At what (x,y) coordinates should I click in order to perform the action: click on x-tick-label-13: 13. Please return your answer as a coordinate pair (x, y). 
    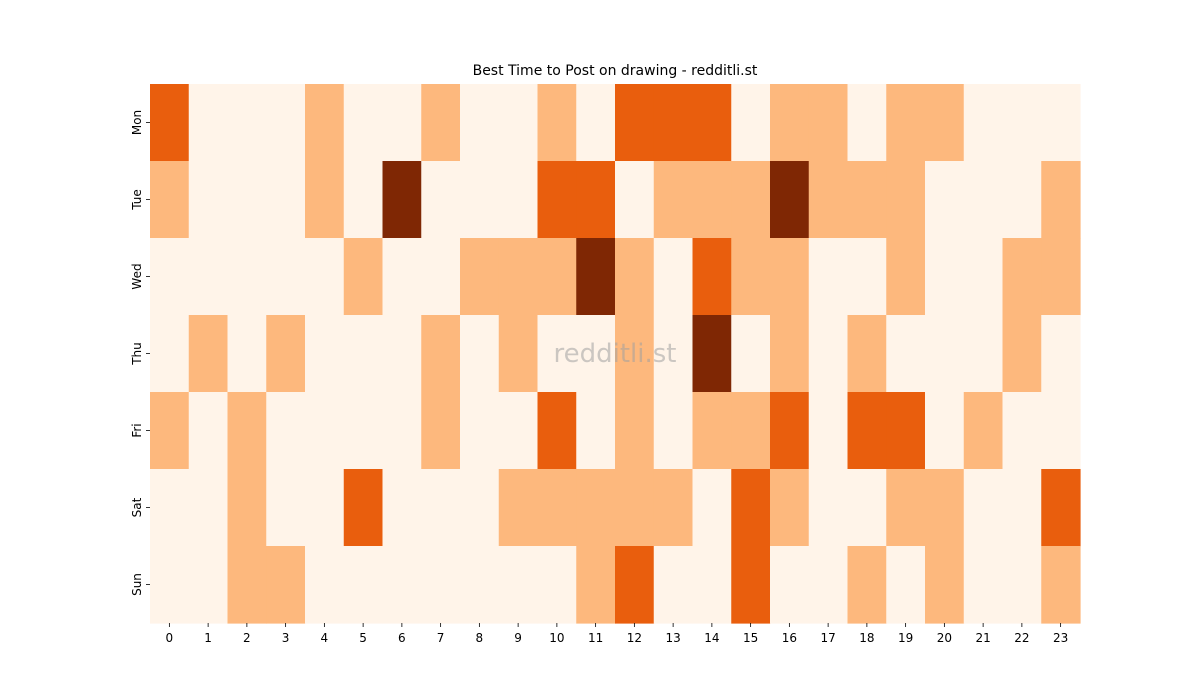
    Looking at the image, I should click on (672, 638).